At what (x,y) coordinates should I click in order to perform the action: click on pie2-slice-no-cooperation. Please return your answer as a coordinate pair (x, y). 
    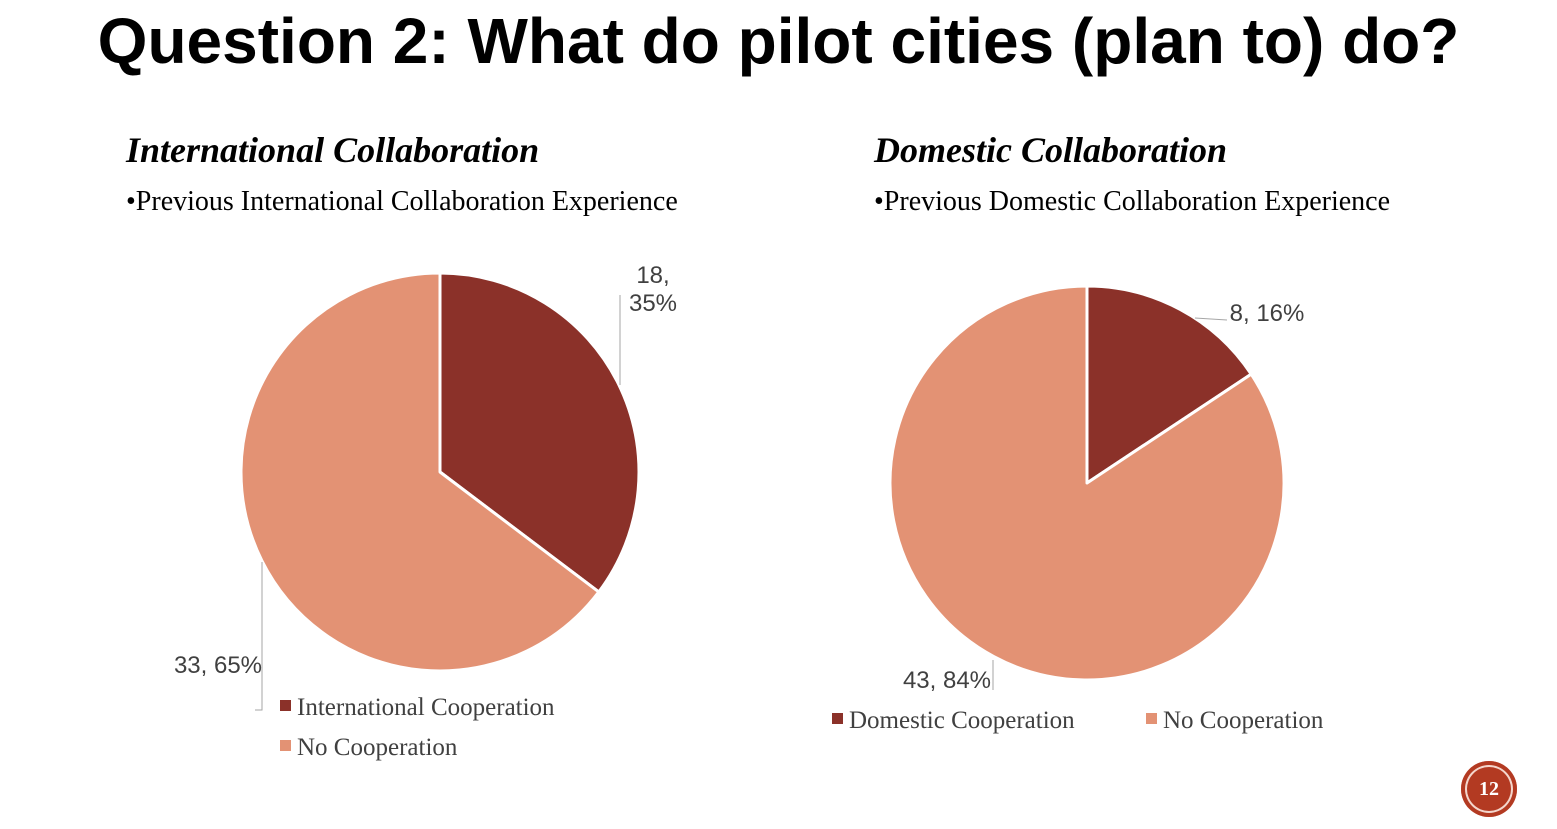
    Looking at the image, I should click on (1087, 483).